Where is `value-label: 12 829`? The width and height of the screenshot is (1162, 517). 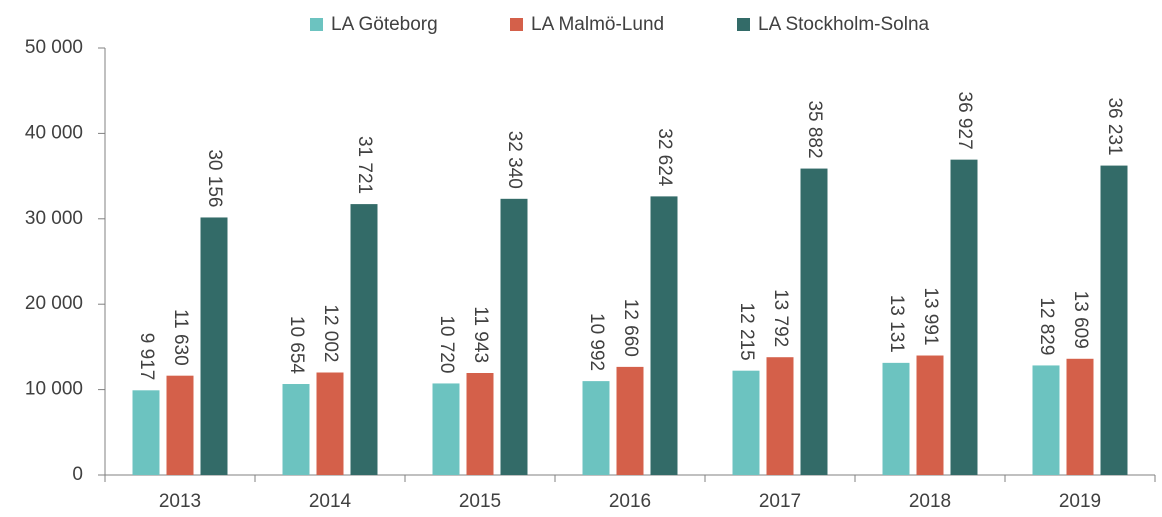 value-label: 12 829 is located at coordinates (1046, 326).